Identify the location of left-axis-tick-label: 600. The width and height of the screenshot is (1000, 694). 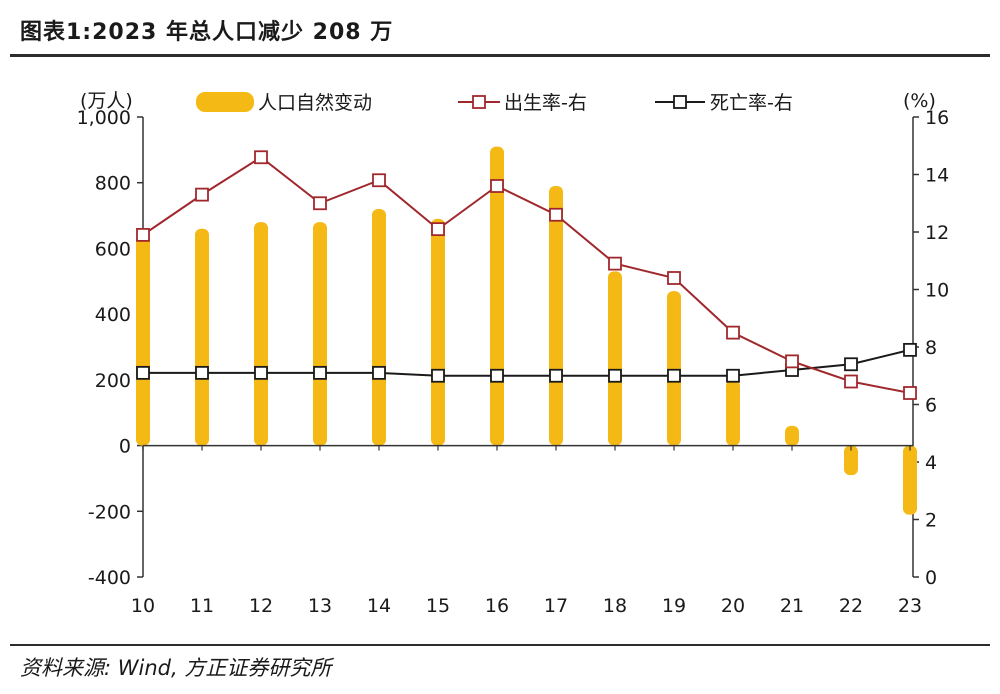
(113, 249).